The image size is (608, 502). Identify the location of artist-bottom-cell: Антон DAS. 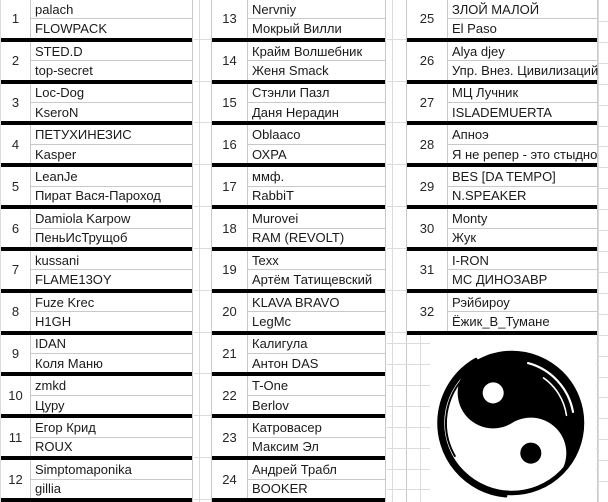
(285, 363).